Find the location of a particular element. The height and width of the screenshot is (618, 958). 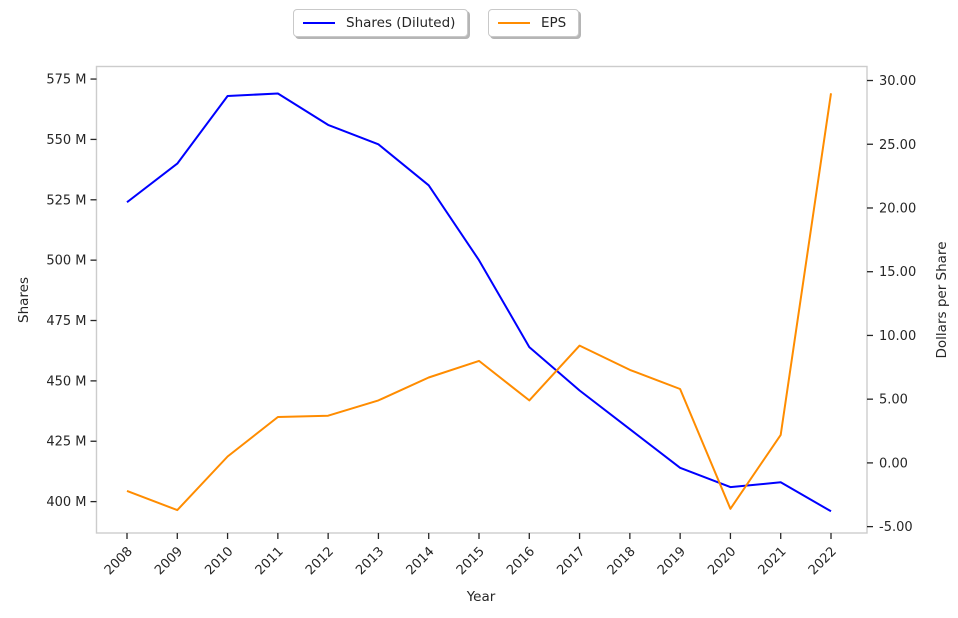

x-tick-label: 2012 is located at coordinates (320, 561).